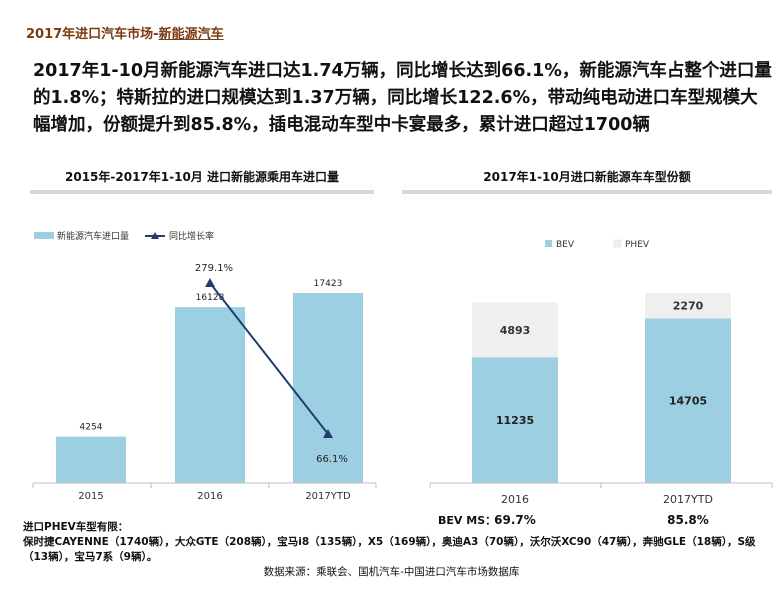 The image size is (783, 590). I want to click on bar-phev-label: 4893, so click(515, 330).